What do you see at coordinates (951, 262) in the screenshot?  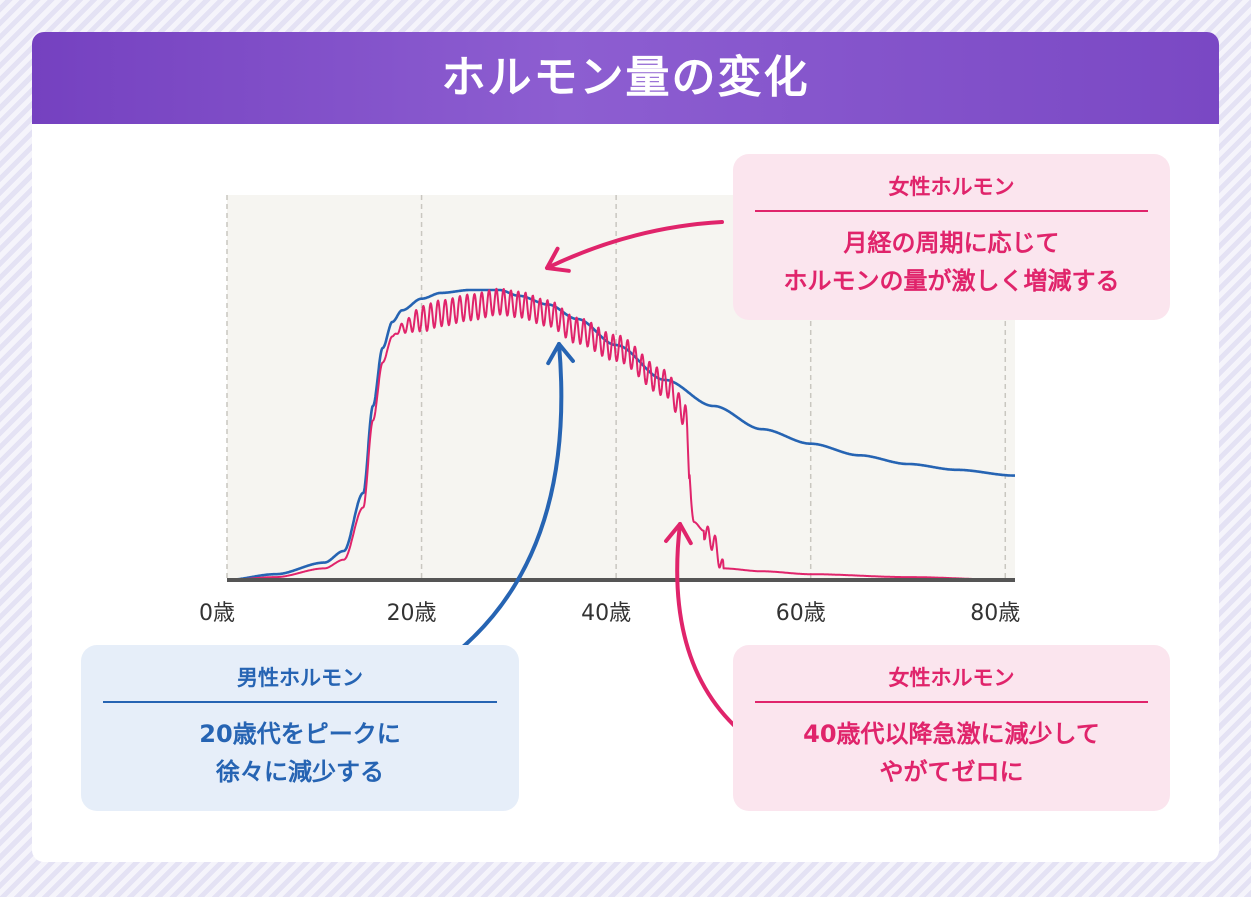 I see `callout-text: 月経の周期に応じて ホルモンの量が激しく増減する` at bounding box center [951, 262].